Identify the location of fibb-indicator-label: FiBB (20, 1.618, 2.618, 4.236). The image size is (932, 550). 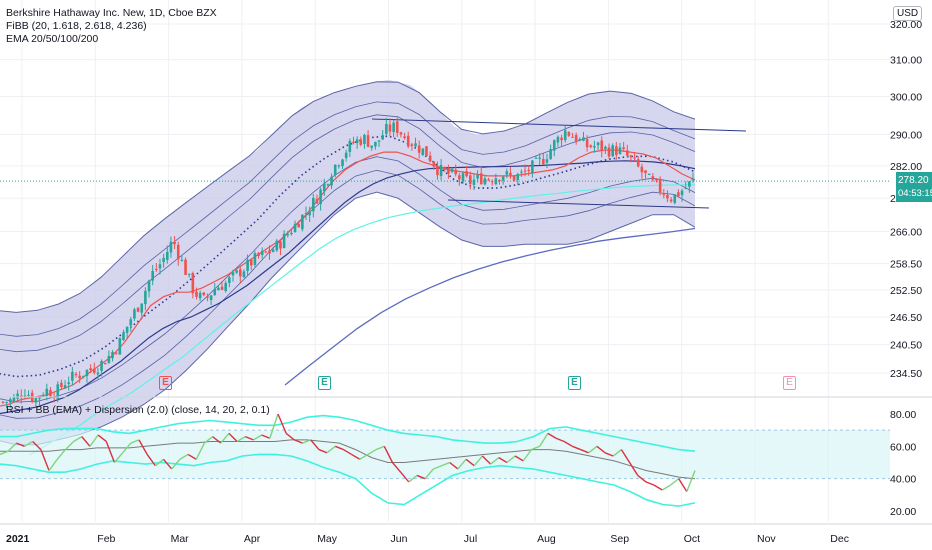
(76, 26).